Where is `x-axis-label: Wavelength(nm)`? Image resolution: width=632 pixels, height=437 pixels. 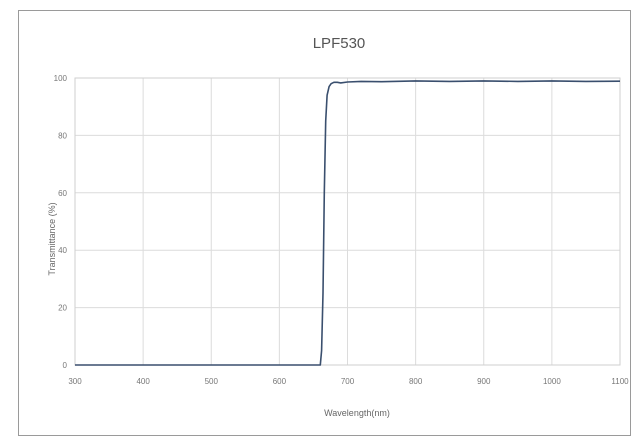
x-axis-label: Wavelength(nm) is located at coordinates (357, 413).